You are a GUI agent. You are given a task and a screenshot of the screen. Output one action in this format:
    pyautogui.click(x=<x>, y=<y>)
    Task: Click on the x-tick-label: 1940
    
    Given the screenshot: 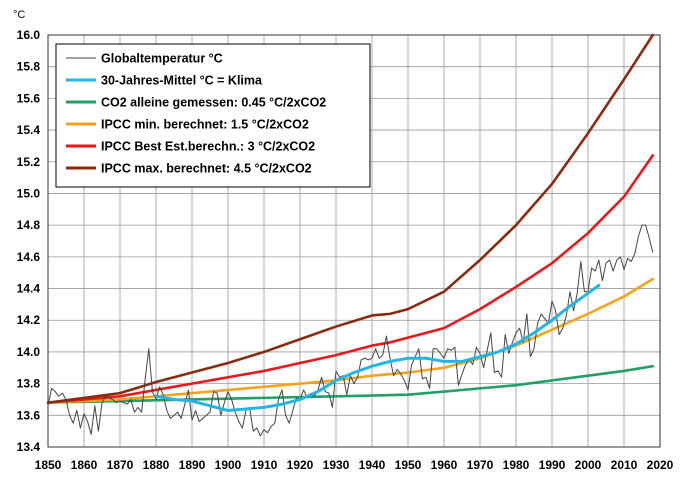 What is the action you would take?
    pyautogui.click(x=372, y=465)
    